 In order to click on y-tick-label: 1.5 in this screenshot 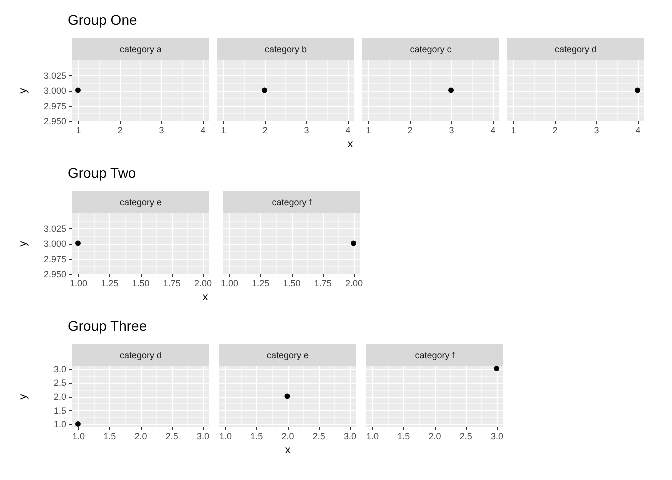, I will do `click(60, 411)`.